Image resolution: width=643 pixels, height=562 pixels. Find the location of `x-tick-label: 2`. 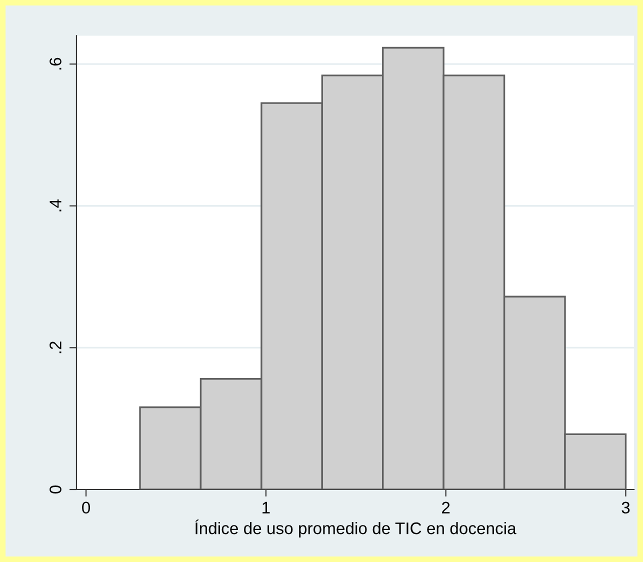

x-tick-label: 2 is located at coordinates (446, 508).